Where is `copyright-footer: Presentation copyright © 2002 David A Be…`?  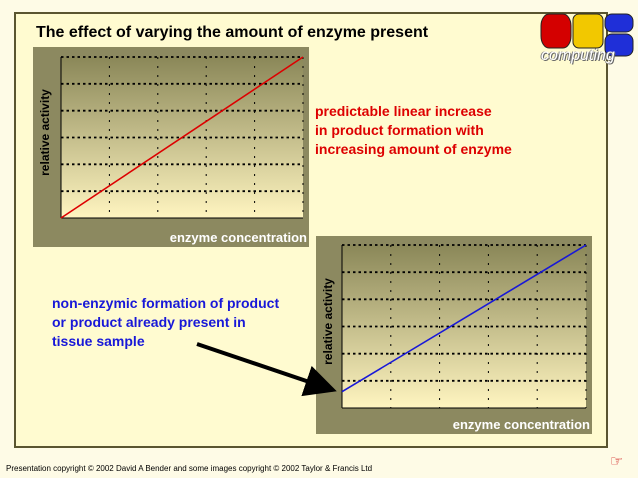 copyright-footer: Presentation copyright © 2002 David A Be… is located at coordinates (189, 468).